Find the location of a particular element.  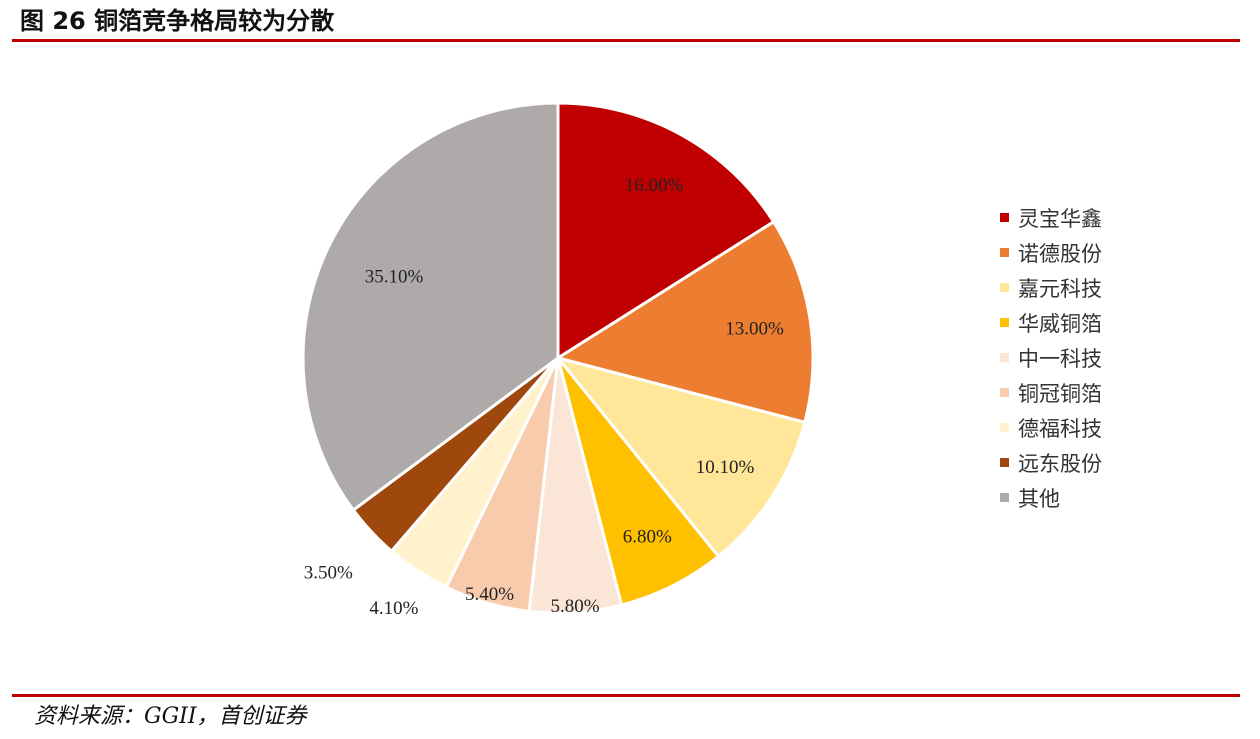

pie-data-label-9: 35.10% is located at coordinates (394, 277).